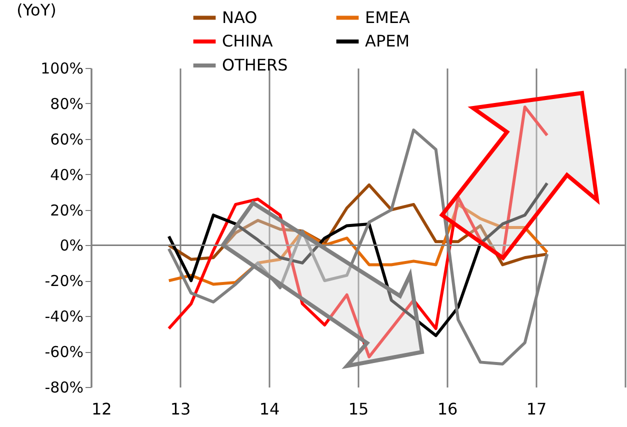 Image resolution: width=627 pixels, height=427 pixels. Describe the element at coordinates (62, 69) in the screenshot. I see `y-tick-label: 100%` at that location.